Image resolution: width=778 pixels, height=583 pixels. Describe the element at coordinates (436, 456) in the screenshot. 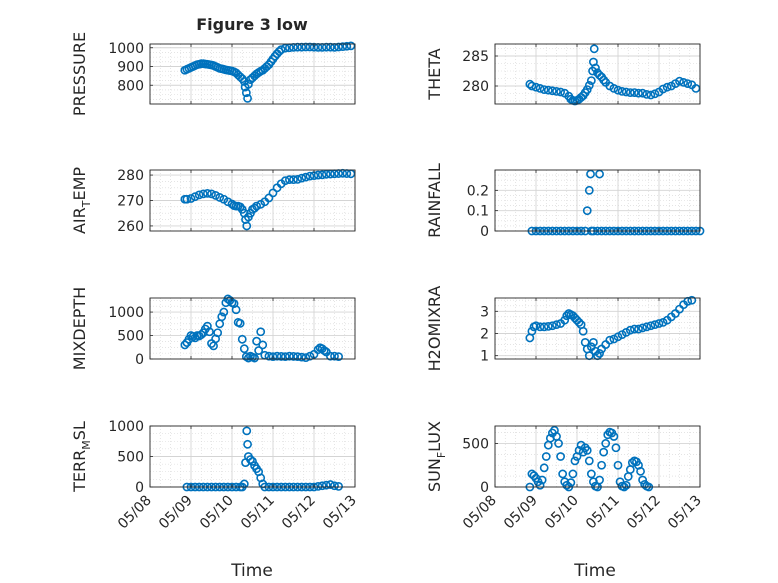

I see `y-axis-label: SUNFLUX` at that location.